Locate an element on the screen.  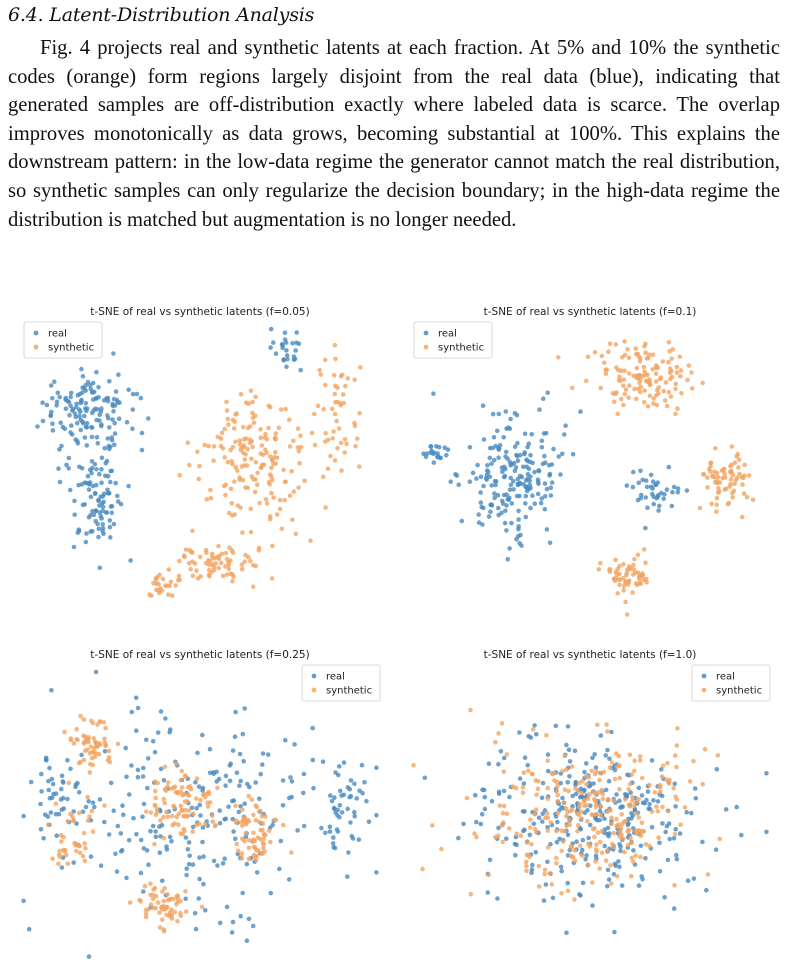
series-synthetic is located at coordinates (566, 804).